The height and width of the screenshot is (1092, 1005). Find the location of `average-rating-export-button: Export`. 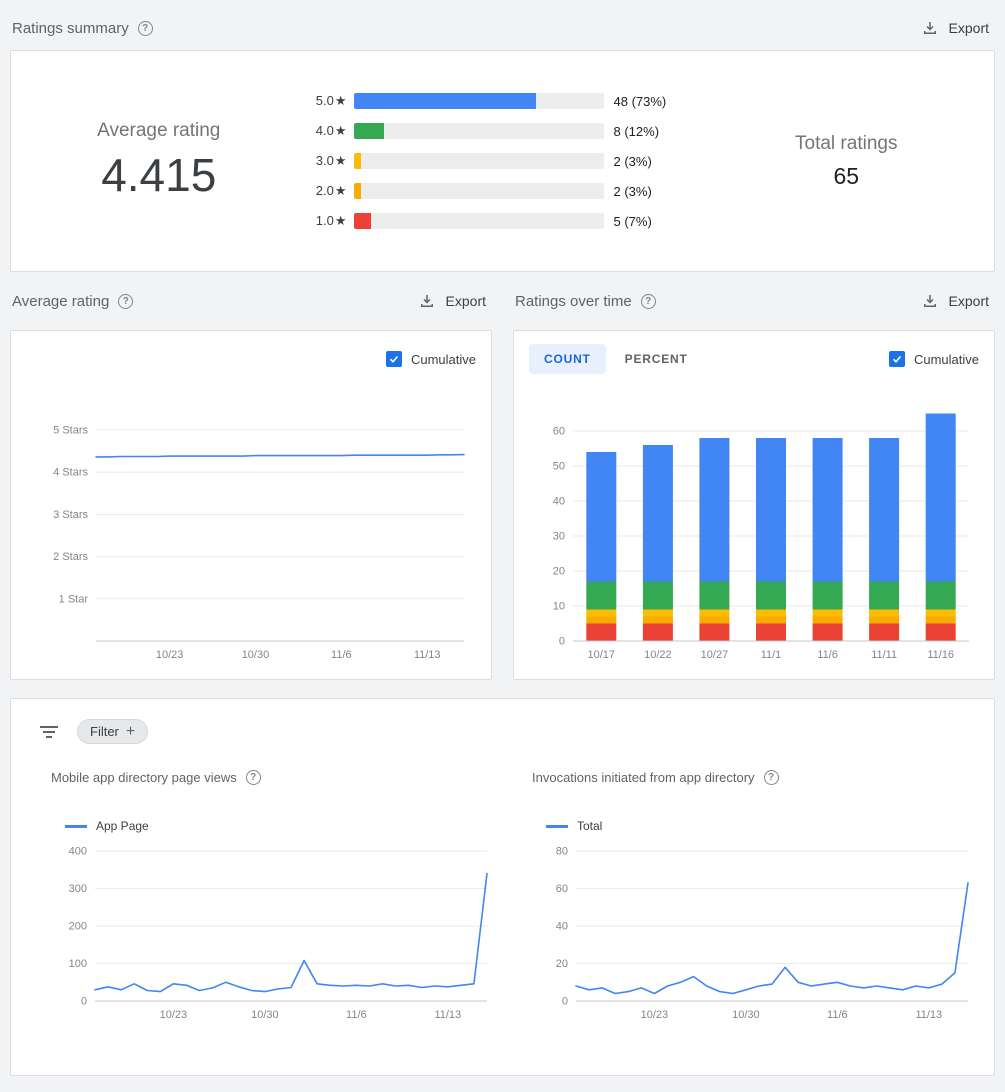

average-rating-export-button: Export is located at coordinates (452, 301).